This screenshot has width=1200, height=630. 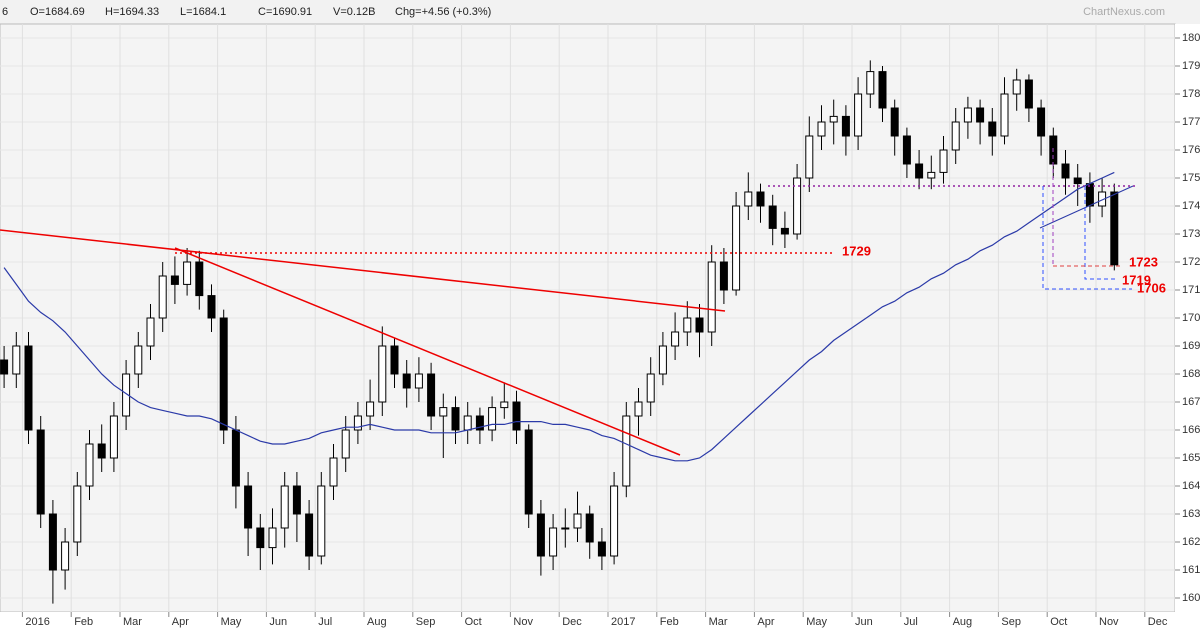 I want to click on y-tick-label: 177, so click(x=1191, y=122).